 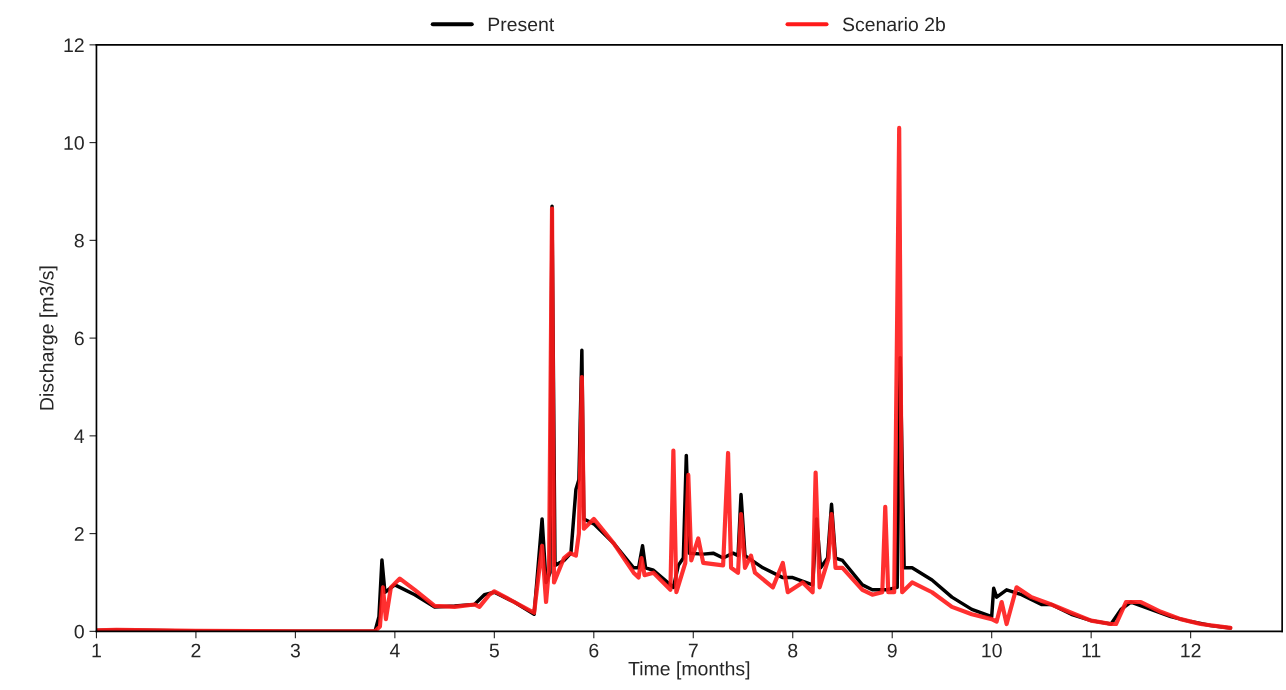 What do you see at coordinates (74, 143) in the screenshot?
I see `y-tick-label: 10` at bounding box center [74, 143].